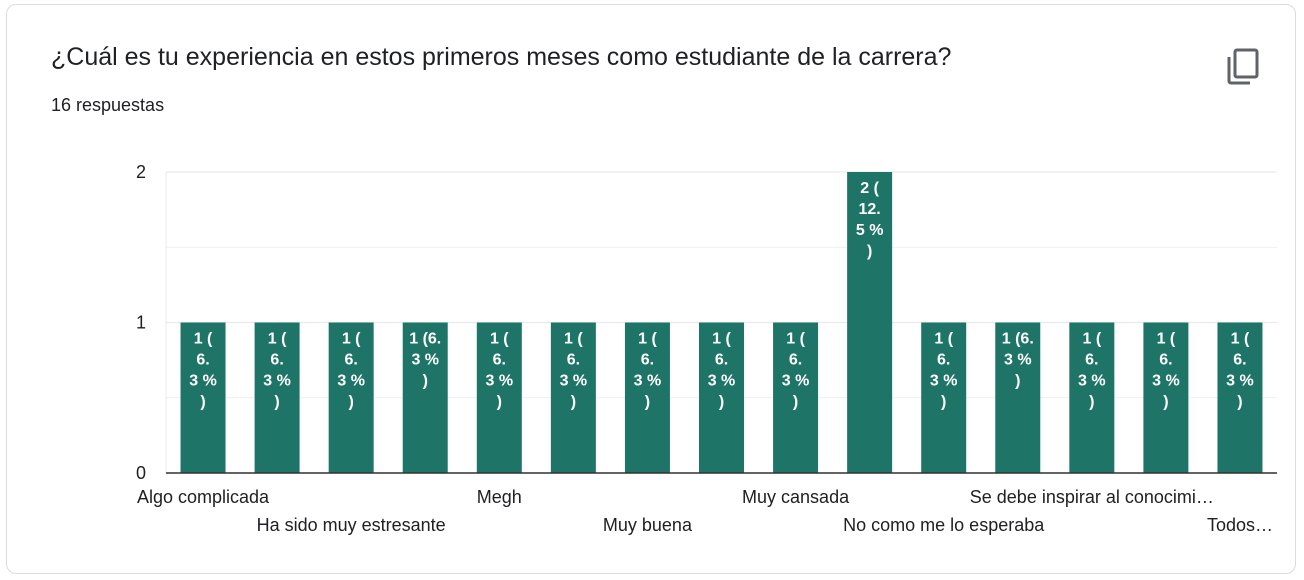 The width and height of the screenshot is (1304, 580). Describe the element at coordinates (648, 525) in the screenshot. I see `x-category-label: Muy buena` at that location.